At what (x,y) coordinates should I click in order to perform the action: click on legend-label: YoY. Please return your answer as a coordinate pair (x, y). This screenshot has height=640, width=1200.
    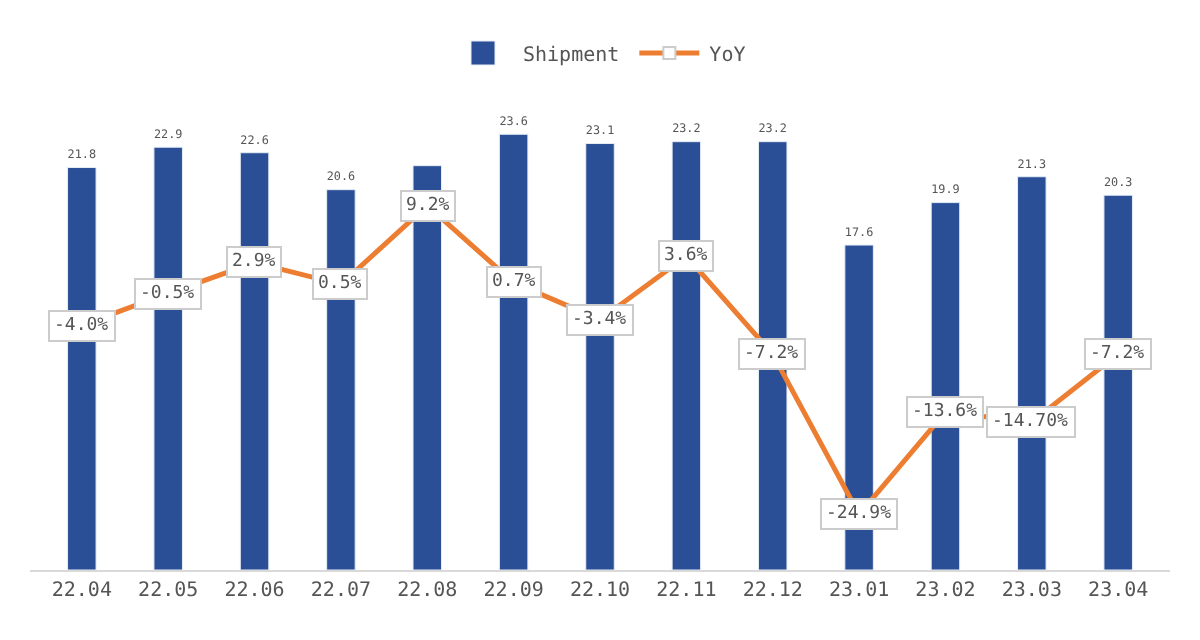
    Looking at the image, I should click on (727, 55).